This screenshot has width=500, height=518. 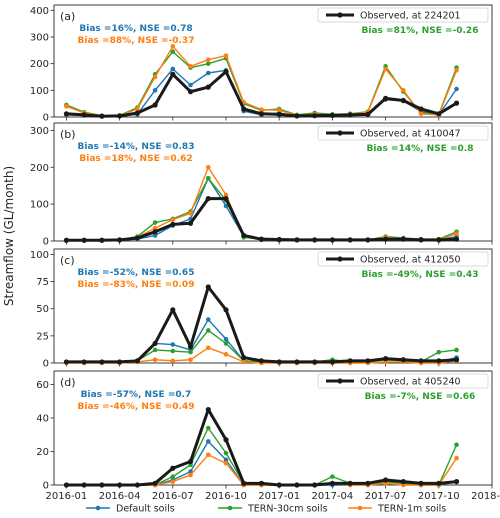 I want to click on default-stats-annotation: Bias =-14%, NSE =0.83, so click(x=136, y=147).